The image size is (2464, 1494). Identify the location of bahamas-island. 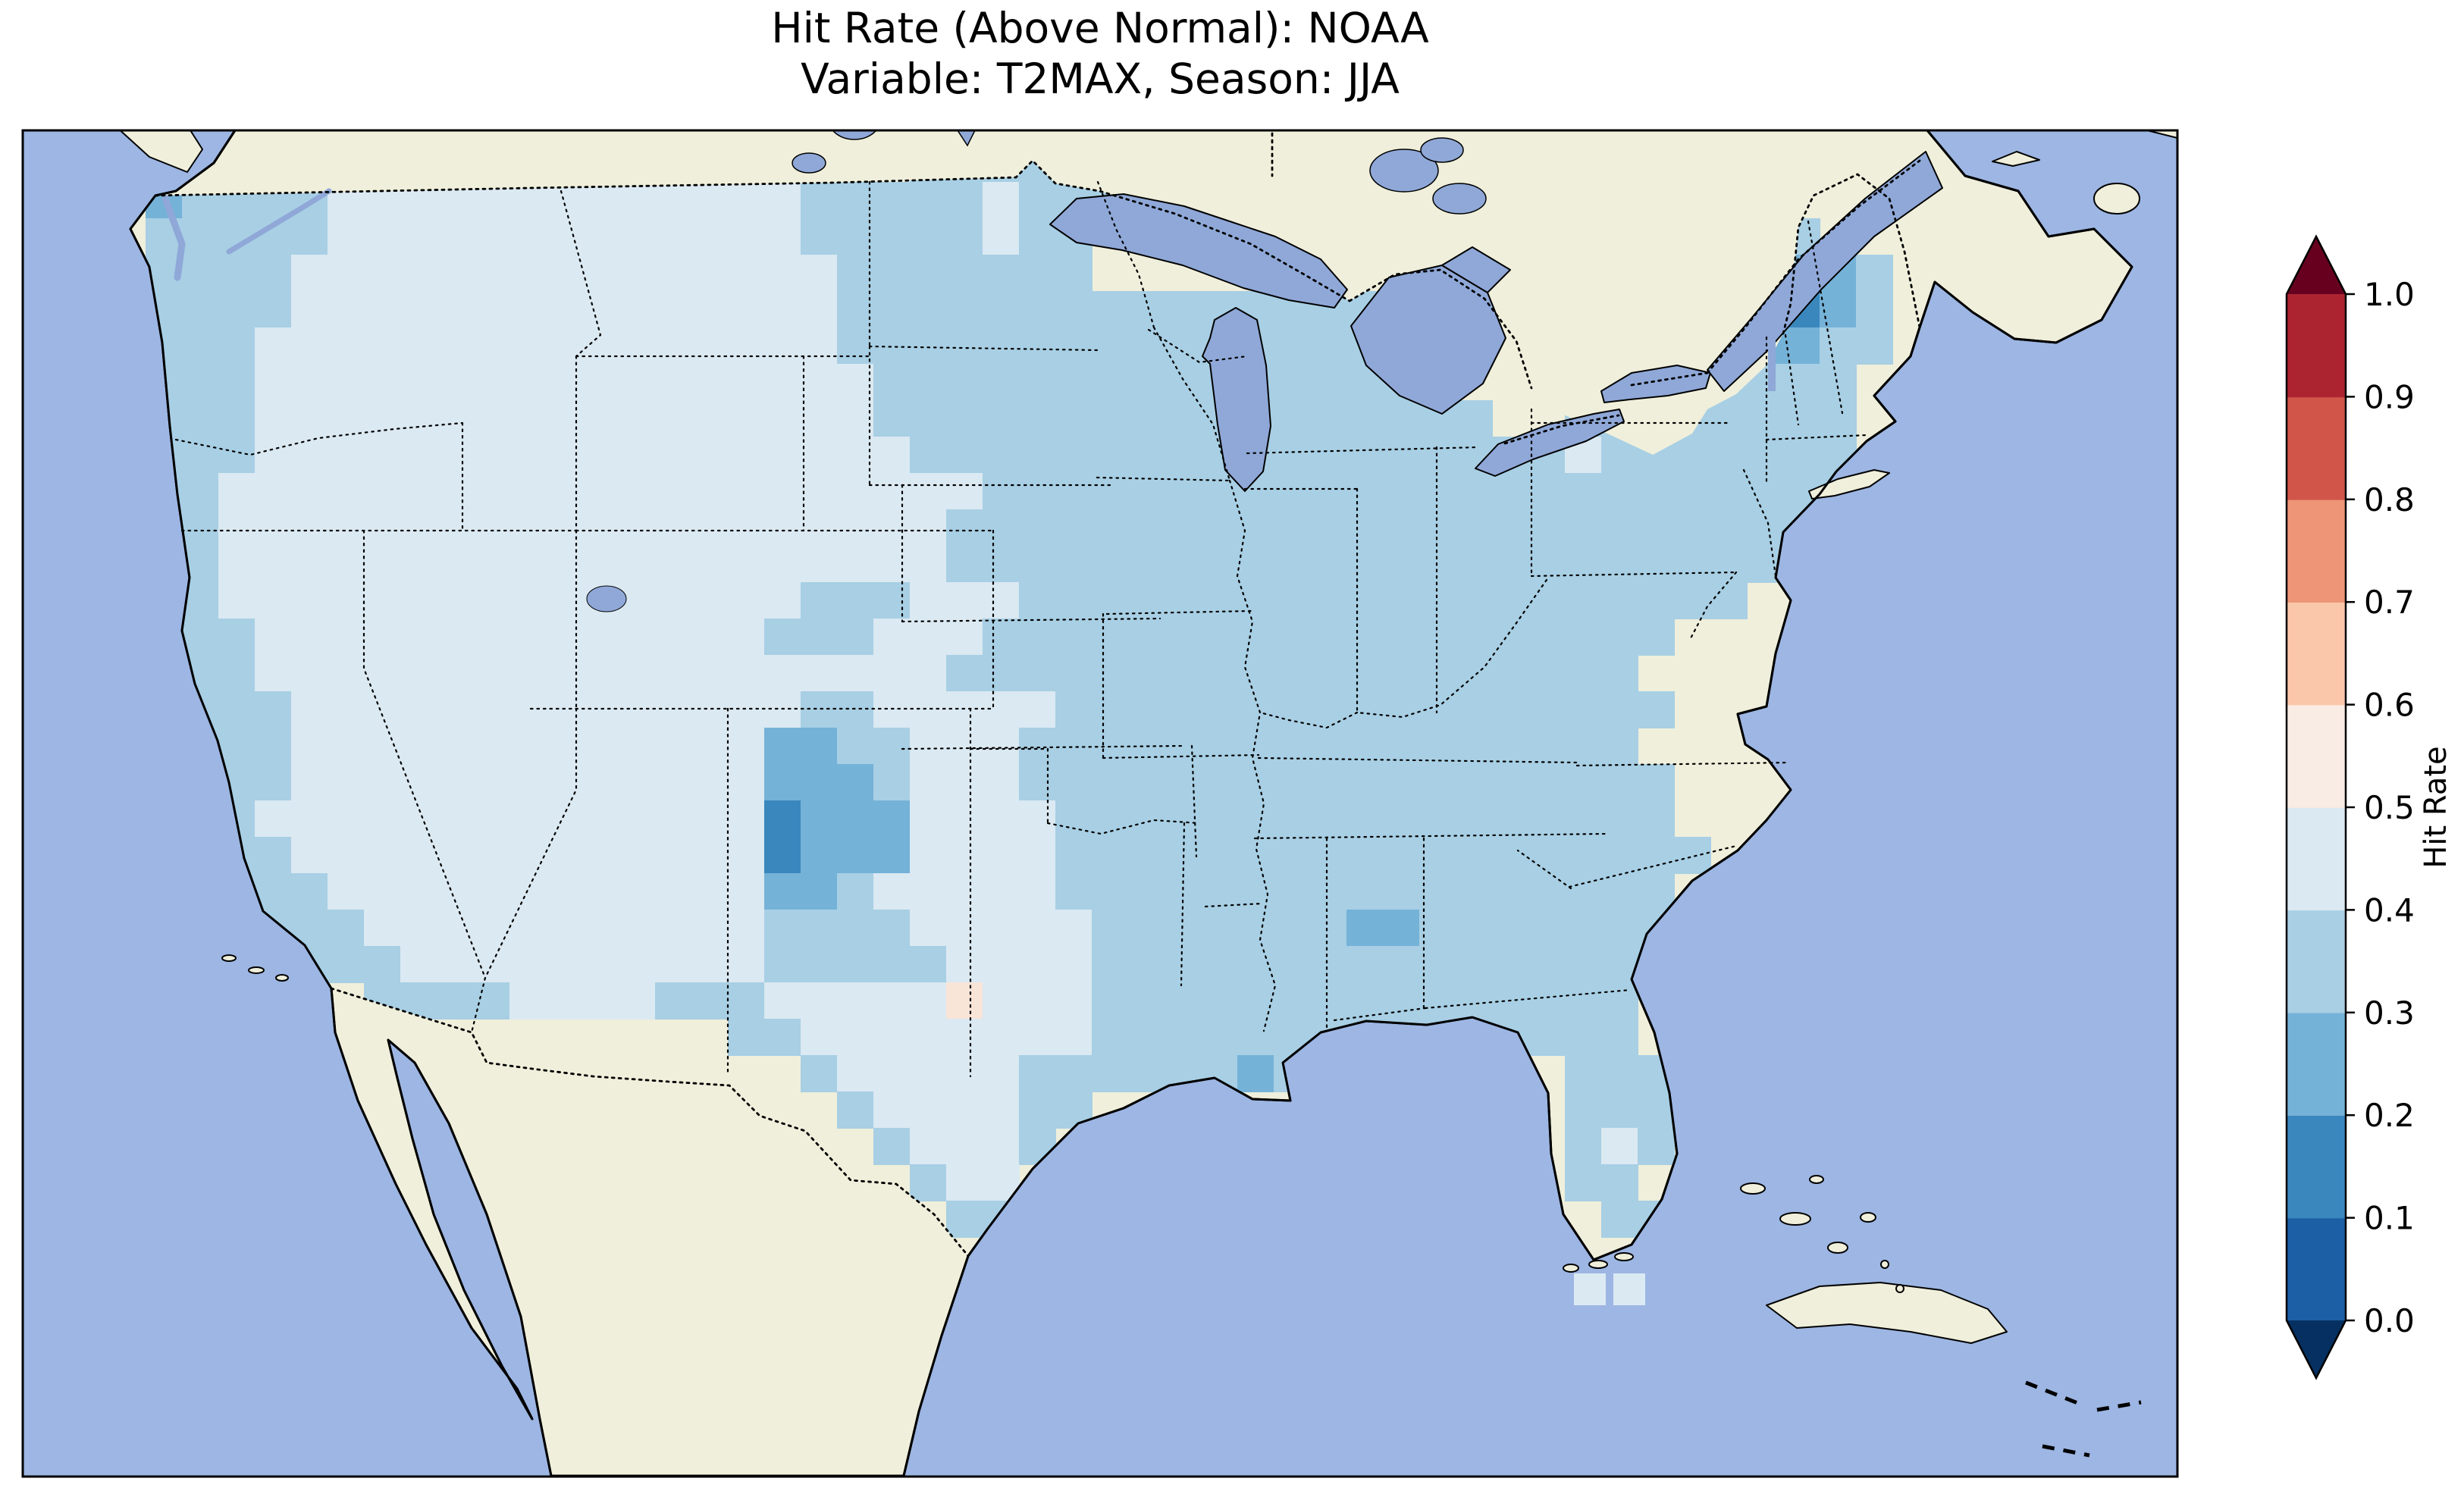
(1868, 1217).